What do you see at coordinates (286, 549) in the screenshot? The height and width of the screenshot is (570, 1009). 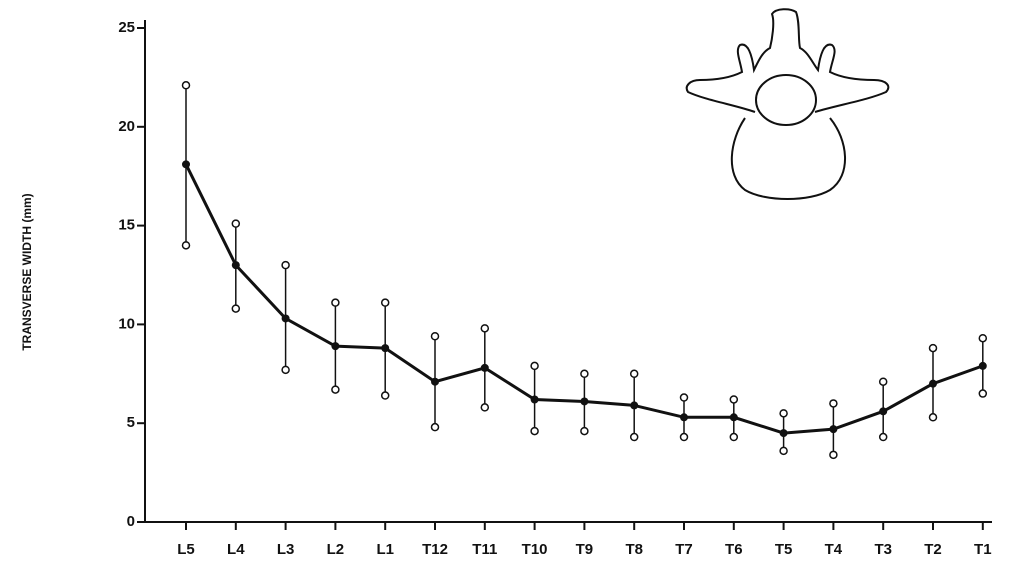 I see `x-tick-label: L3` at bounding box center [286, 549].